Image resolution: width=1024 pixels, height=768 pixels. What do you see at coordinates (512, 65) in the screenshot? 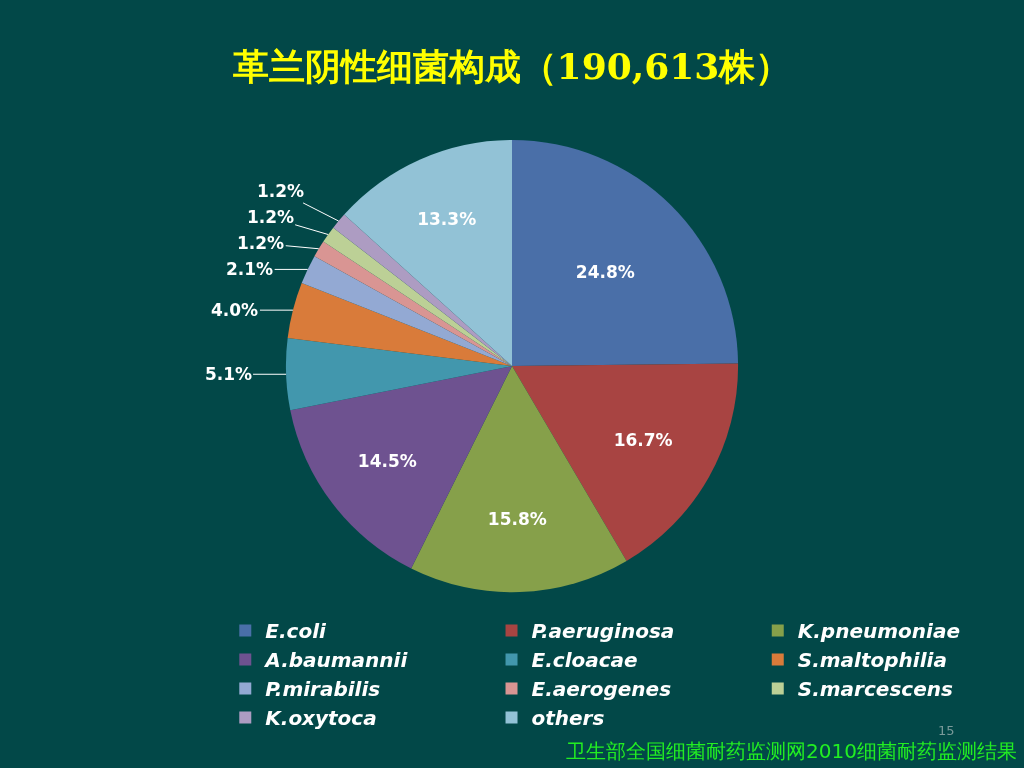
I see `chart-title: 革兰阴性细菌构成（190,613株）` at bounding box center [512, 65].